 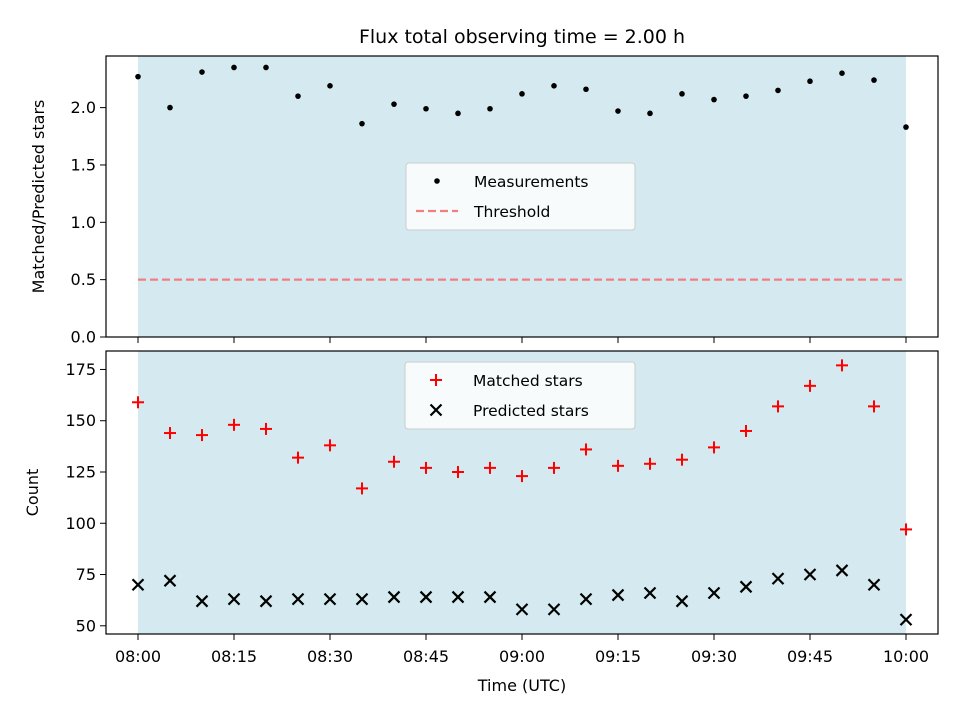 What do you see at coordinates (80, 369) in the screenshot?
I see `y-tick-label: 175` at bounding box center [80, 369].